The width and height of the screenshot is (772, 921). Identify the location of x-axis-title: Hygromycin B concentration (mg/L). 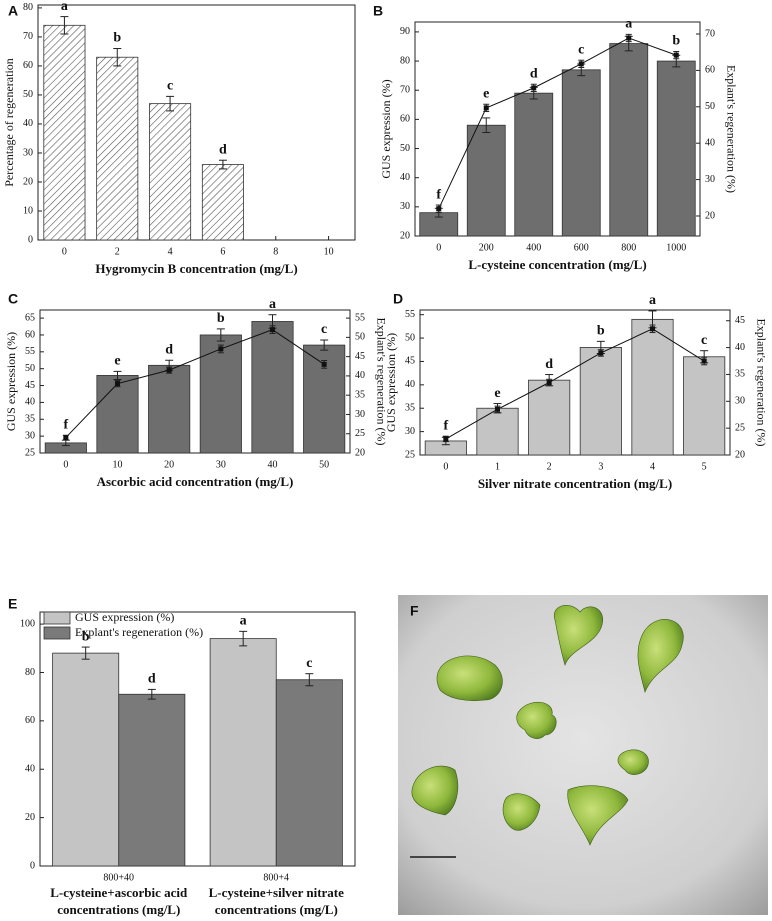
(196, 268).